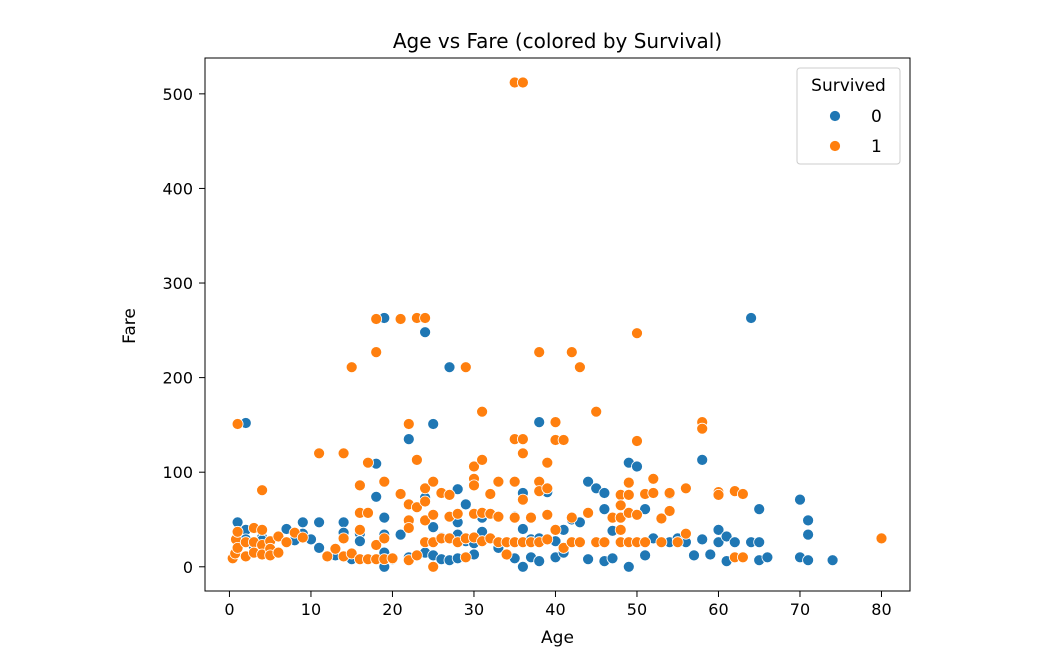 The width and height of the screenshot is (1059, 669). I want to click on x-tick-label: 50, so click(637, 609).